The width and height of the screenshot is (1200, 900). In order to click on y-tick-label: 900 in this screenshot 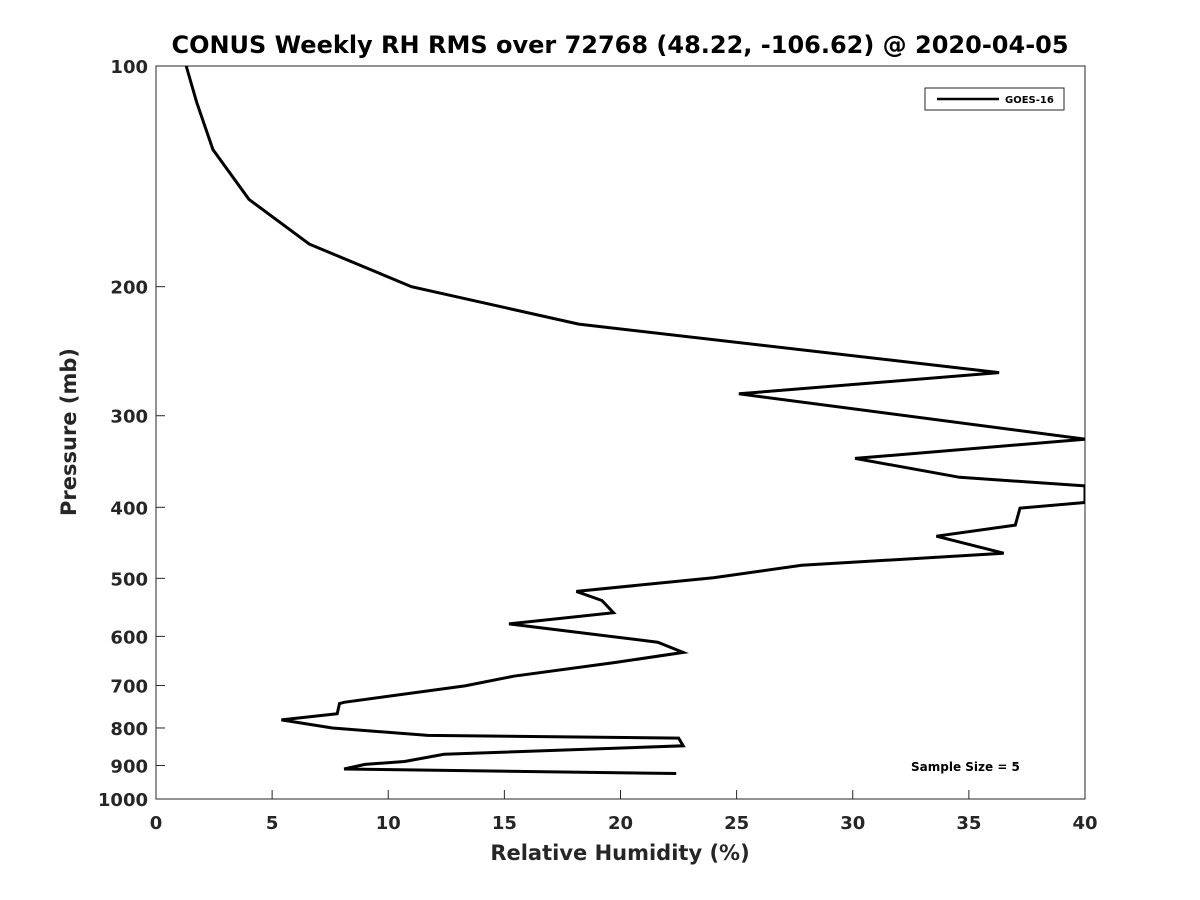, I will do `click(129, 766)`.